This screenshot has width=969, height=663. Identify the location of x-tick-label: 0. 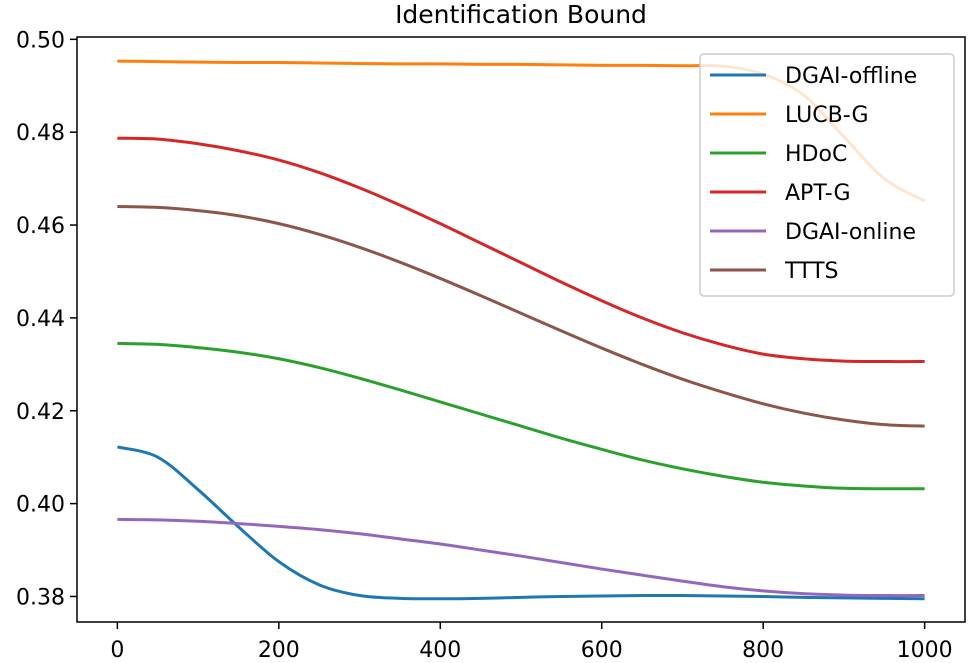
(117, 650).